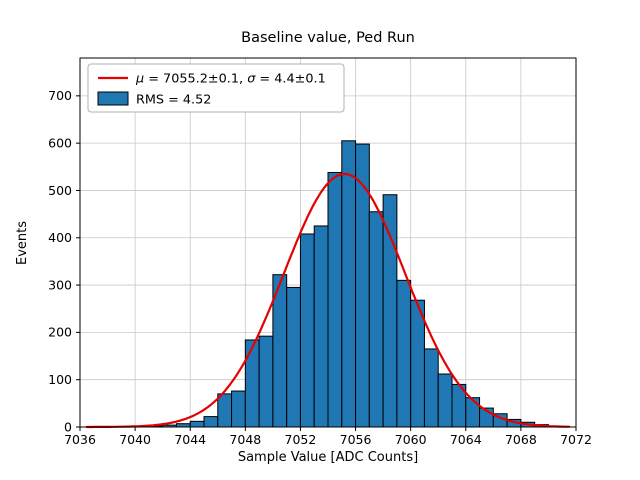  I want to click on legend-box, so click(216, 88).